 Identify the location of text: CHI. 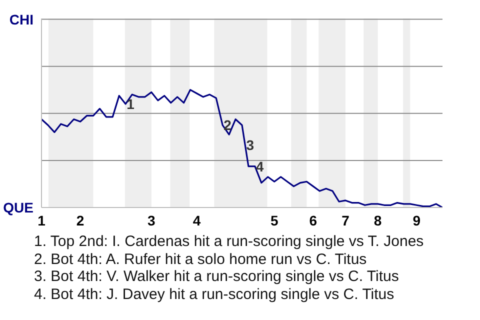
(21, 19).